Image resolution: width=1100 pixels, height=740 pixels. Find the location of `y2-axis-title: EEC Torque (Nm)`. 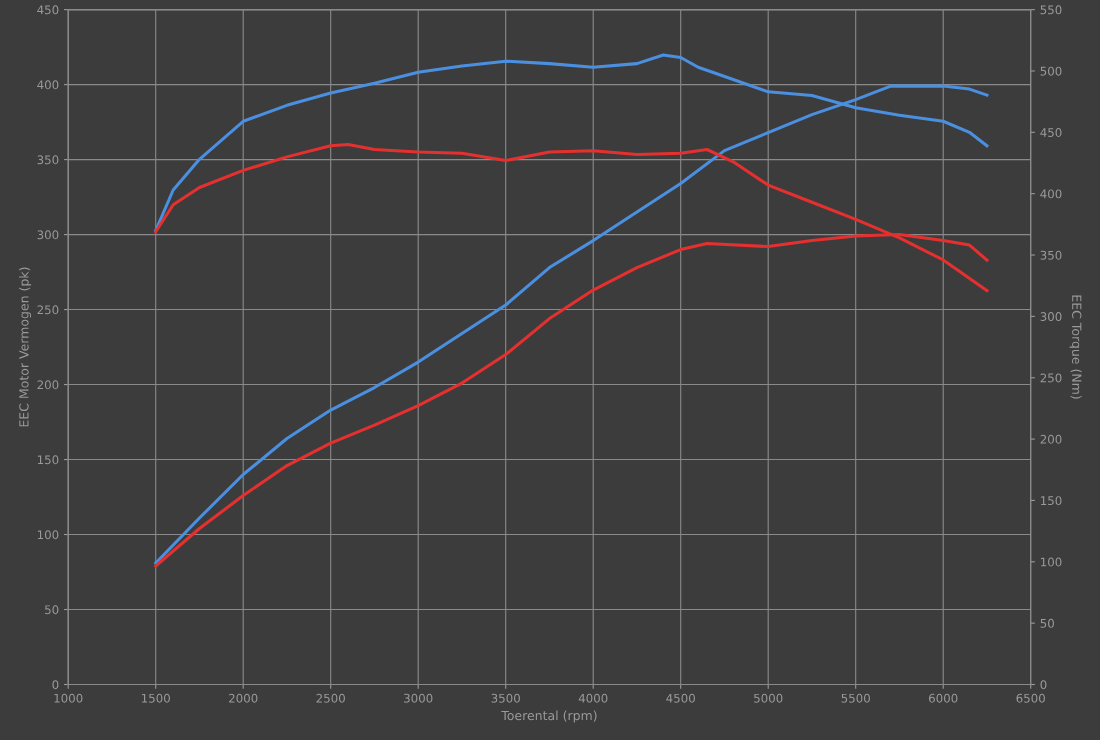

y2-axis-title: EEC Torque (Nm) is located at coordinates (1075, 347).